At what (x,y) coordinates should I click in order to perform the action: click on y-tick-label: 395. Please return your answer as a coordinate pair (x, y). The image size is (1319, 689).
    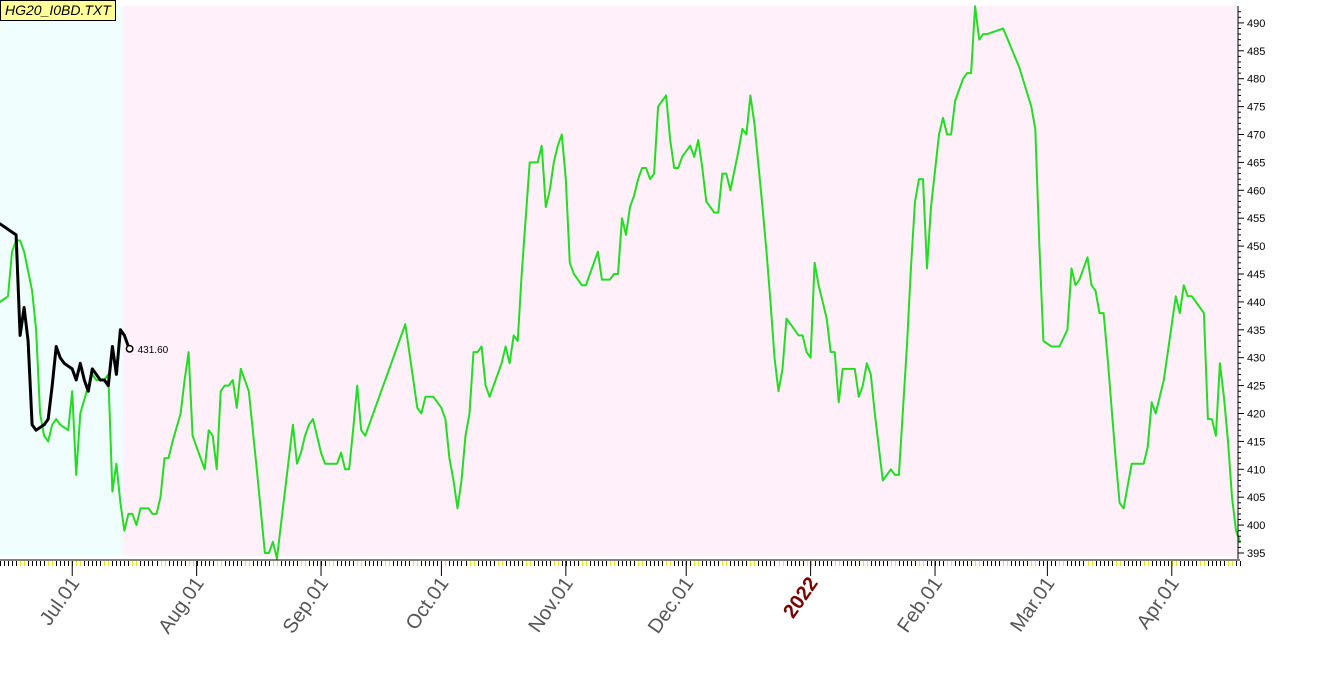
    Looking at the image, I should click on (1256, 554).